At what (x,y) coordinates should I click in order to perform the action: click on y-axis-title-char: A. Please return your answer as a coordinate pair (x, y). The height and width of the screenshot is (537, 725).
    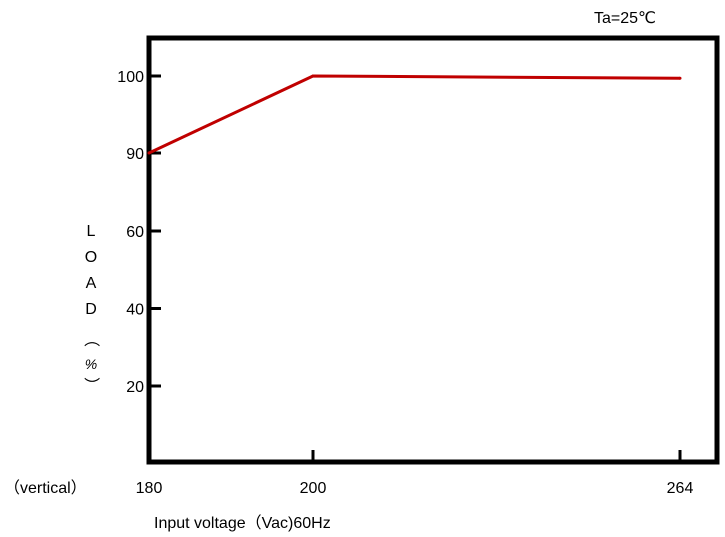
    Looking at the image, I should click on (91, 283).